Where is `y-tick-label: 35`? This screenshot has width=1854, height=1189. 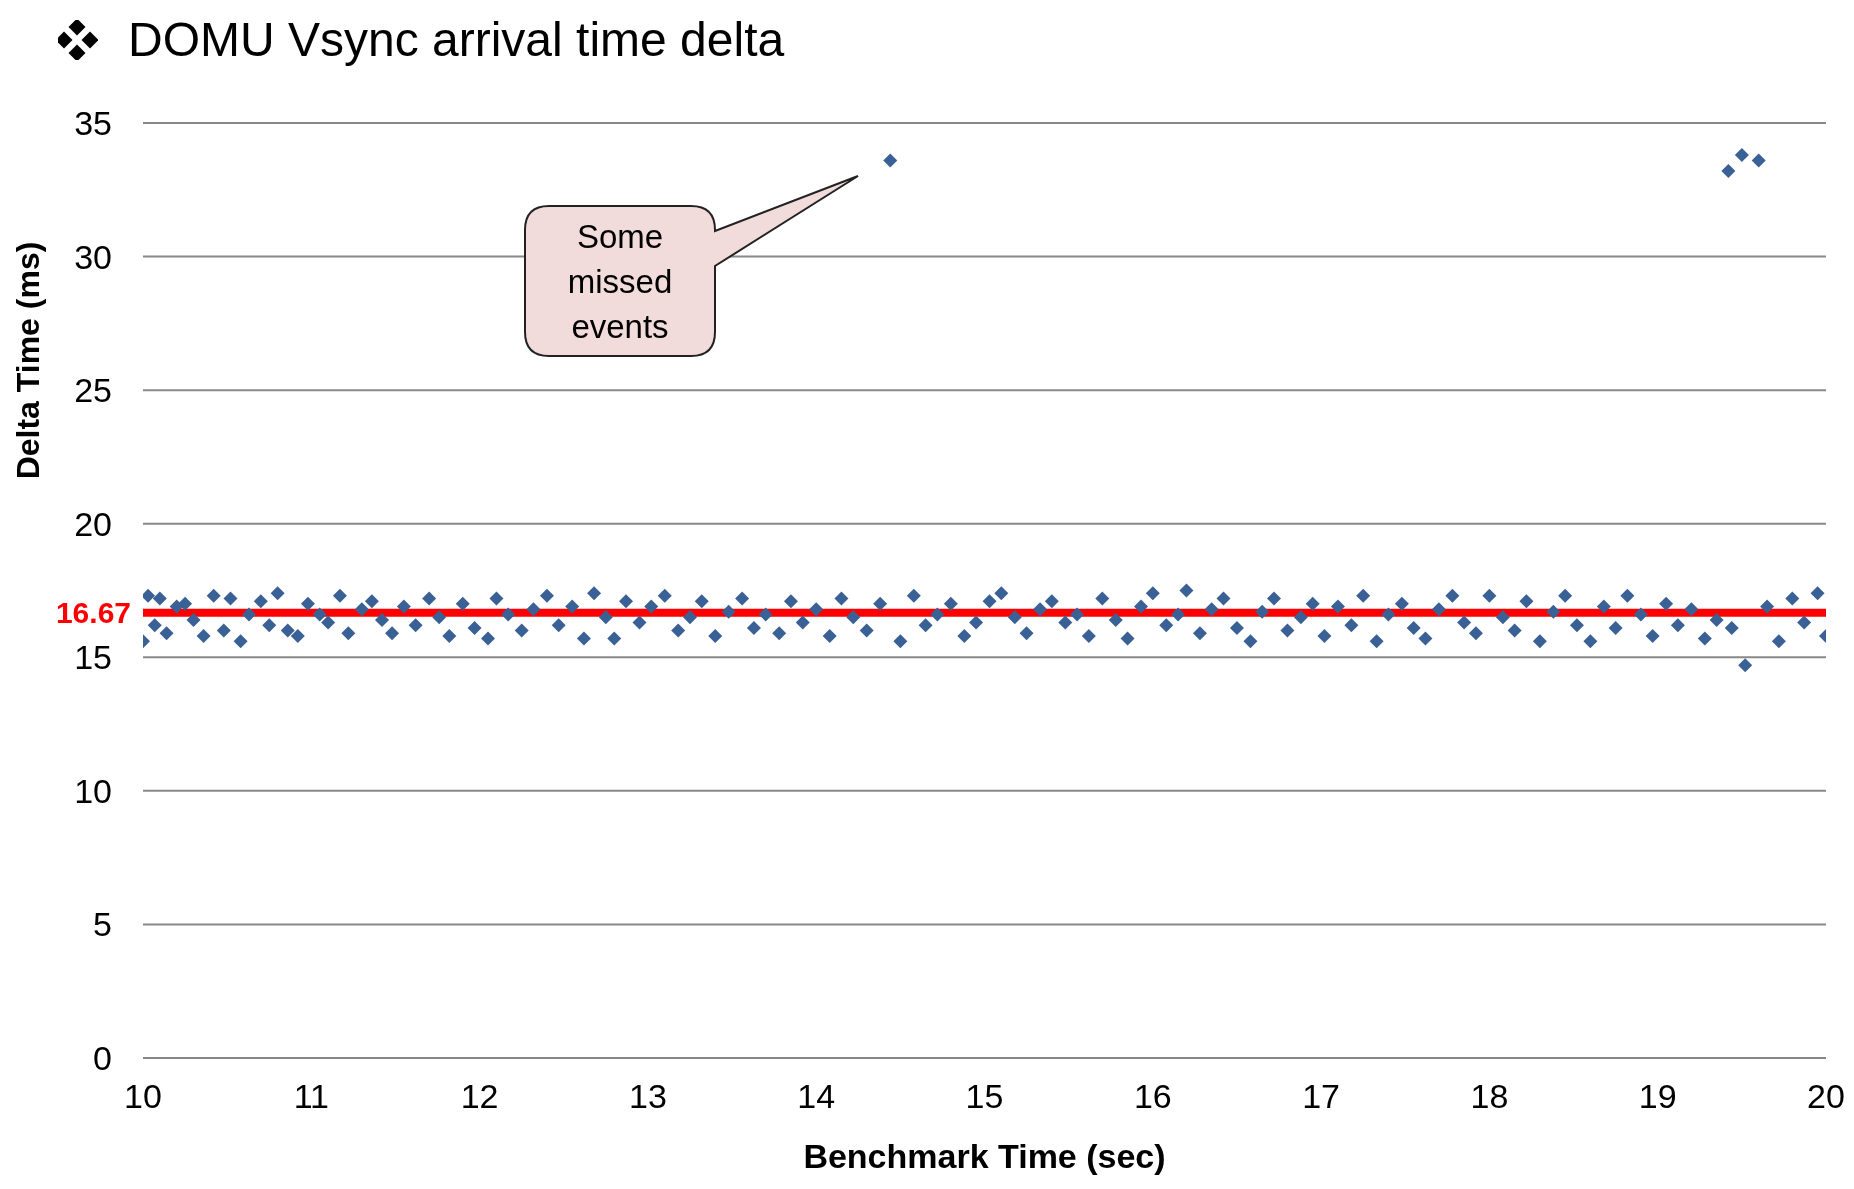 y-tick-label: 35 is located at coordinates (93, 123).